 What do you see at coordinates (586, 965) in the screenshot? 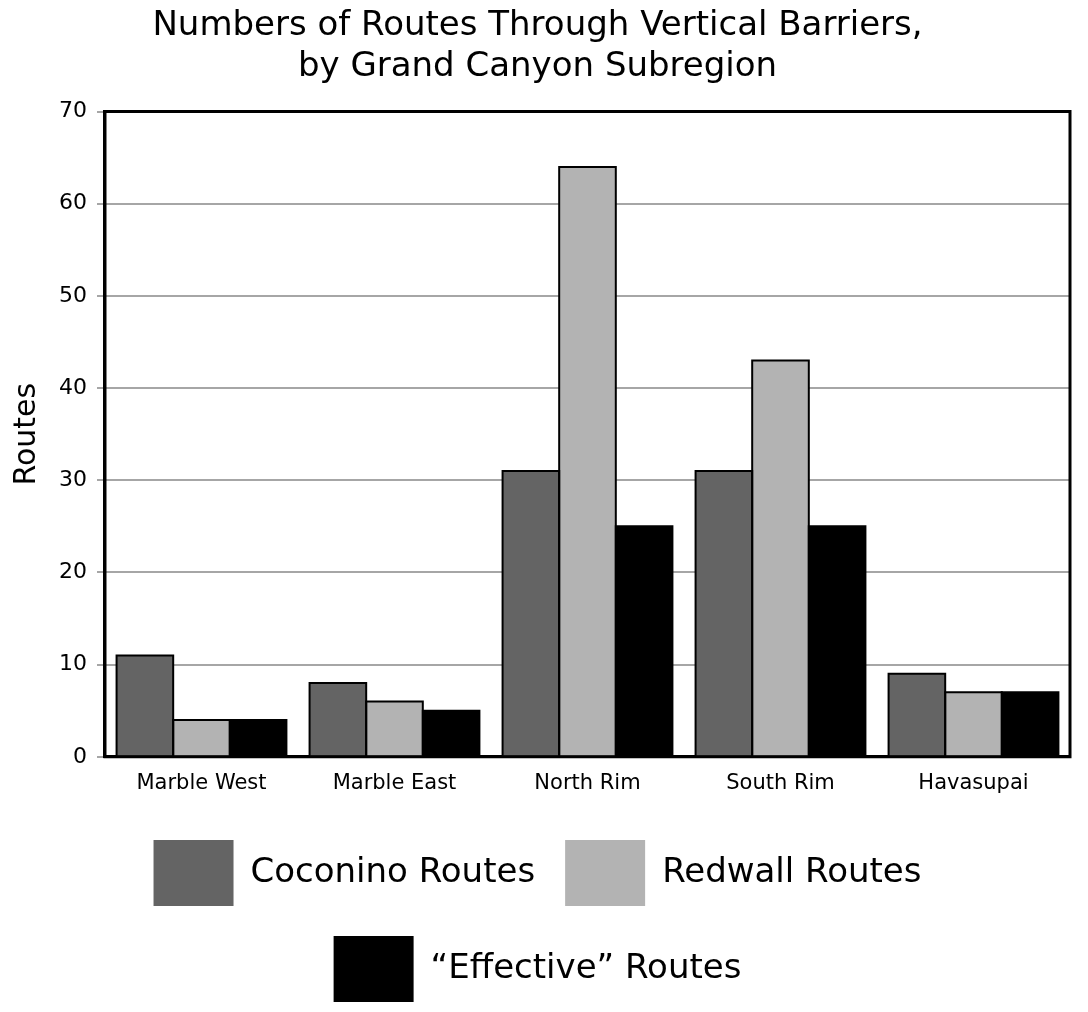
I see `legend-label: “Effective” Routes` at bounding box center [586, 965].